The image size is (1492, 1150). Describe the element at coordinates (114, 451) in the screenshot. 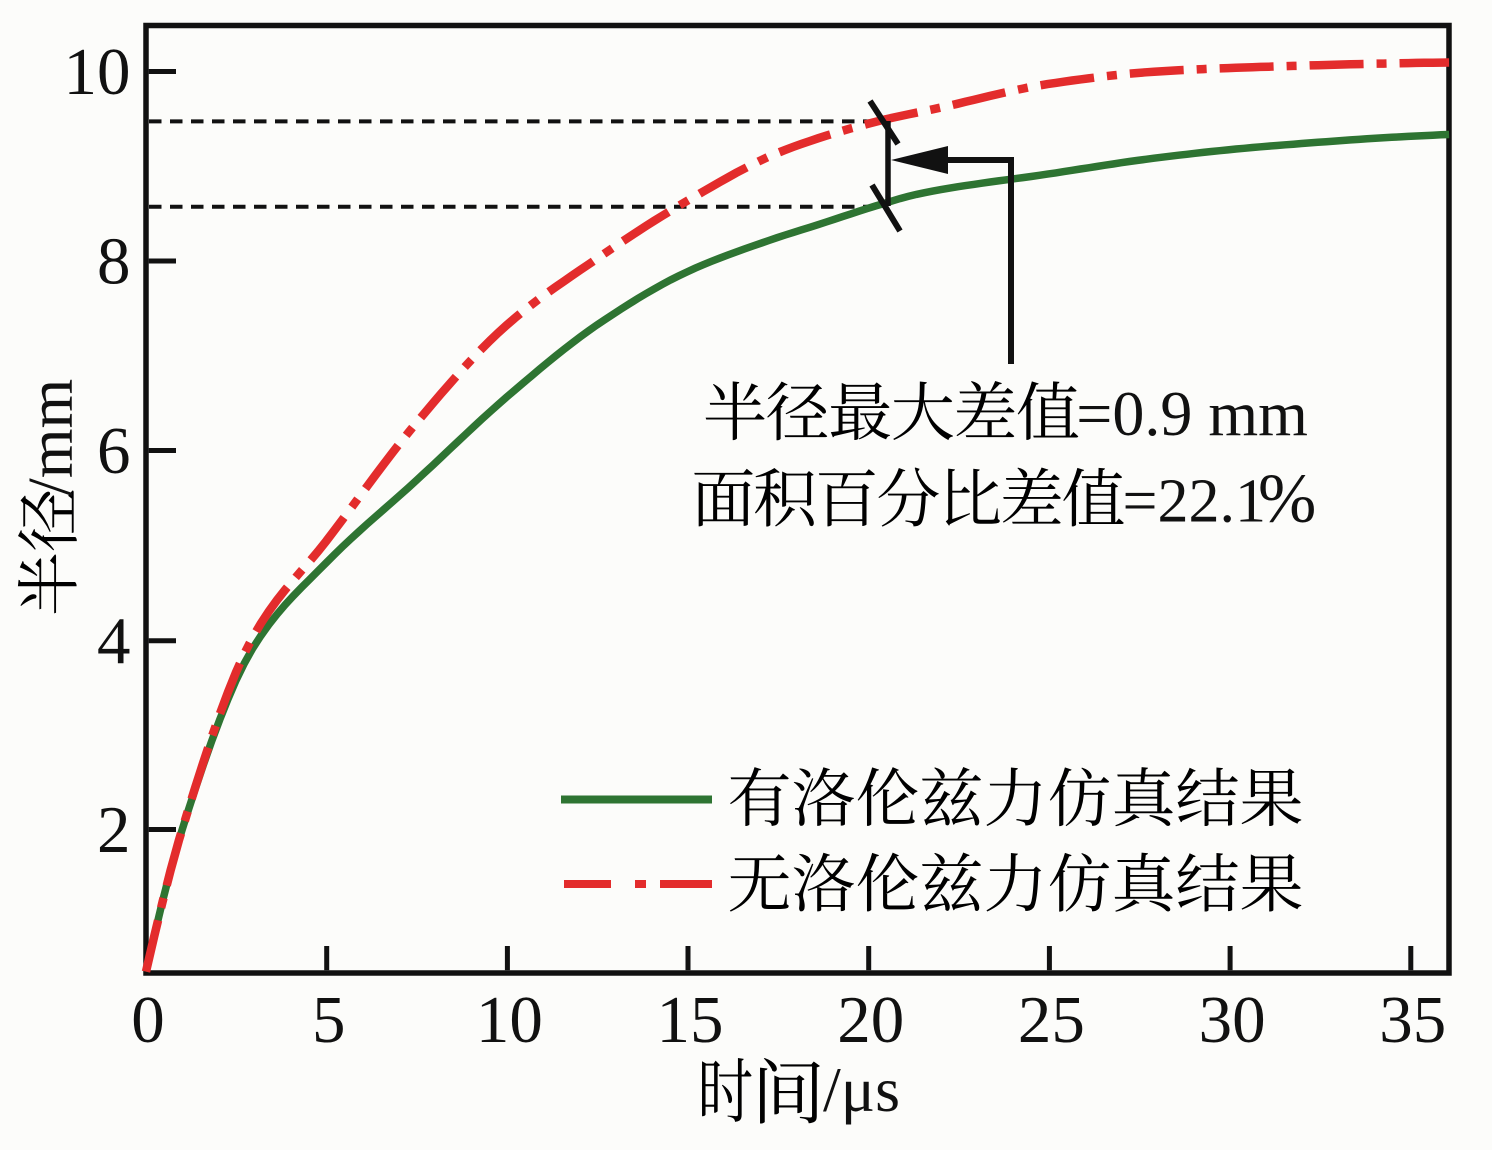

I see `svg-text: 6` at that location.